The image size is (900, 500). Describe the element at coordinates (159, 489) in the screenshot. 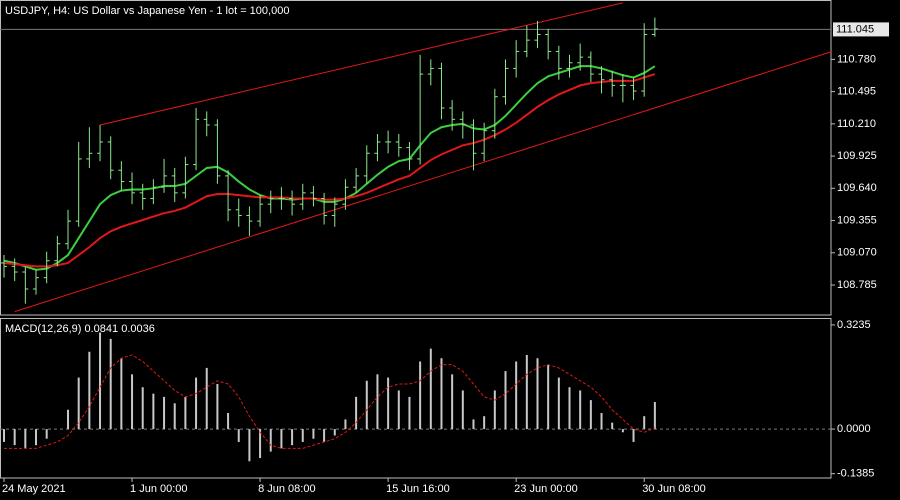

I see `x-tick-label: 1 Jun 00:00` at that location.